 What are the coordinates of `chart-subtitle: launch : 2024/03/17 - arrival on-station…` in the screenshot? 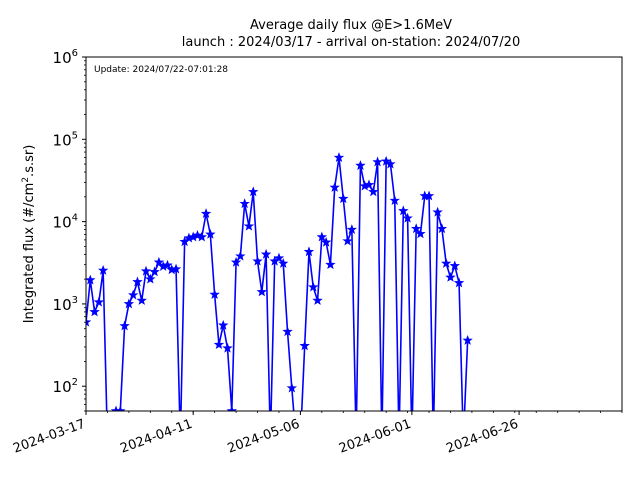 It's located at (351, 42).